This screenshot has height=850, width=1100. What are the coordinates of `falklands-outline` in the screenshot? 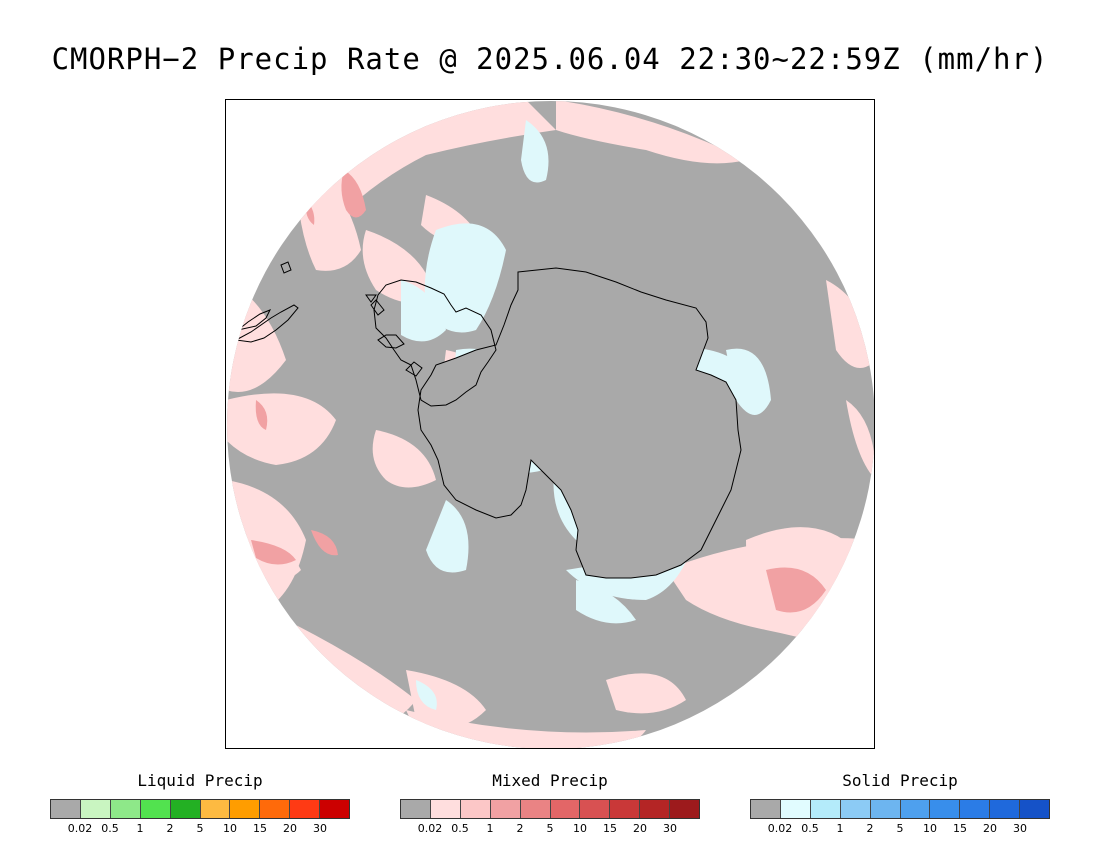 It's located at (286, 267).